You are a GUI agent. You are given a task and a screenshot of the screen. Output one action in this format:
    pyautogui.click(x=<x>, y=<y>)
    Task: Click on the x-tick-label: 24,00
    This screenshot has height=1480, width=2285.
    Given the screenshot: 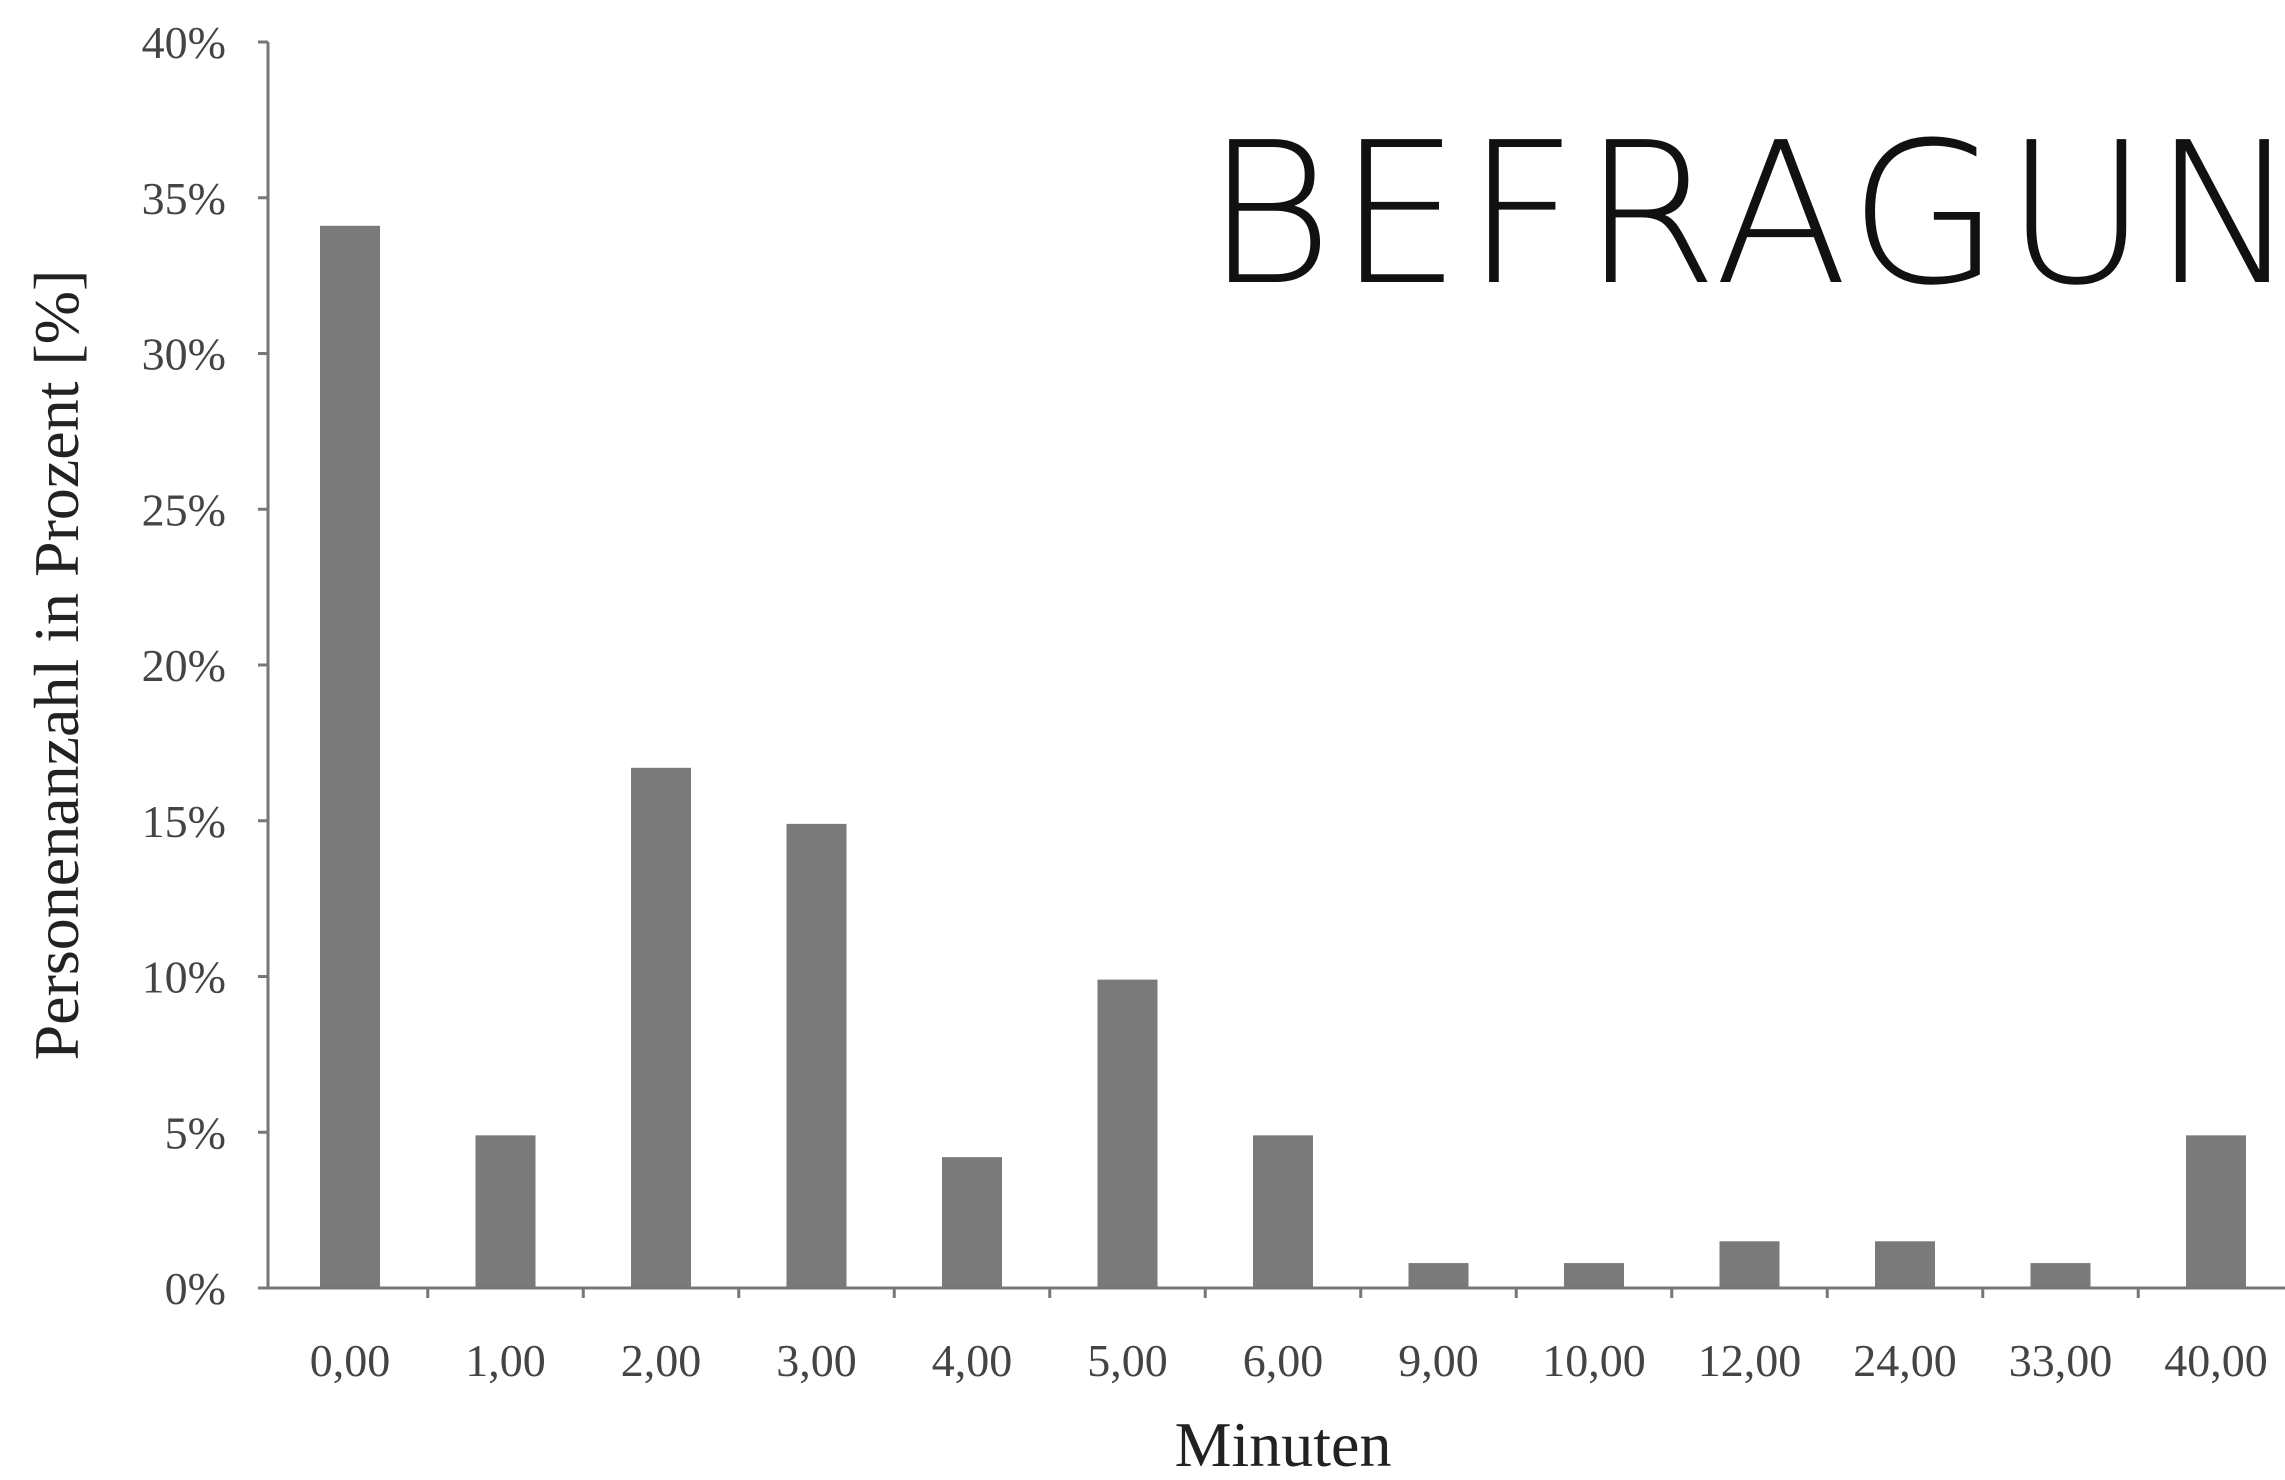 What is the action you would take?
    pyautogui.click(x=1905, y=1360)
    